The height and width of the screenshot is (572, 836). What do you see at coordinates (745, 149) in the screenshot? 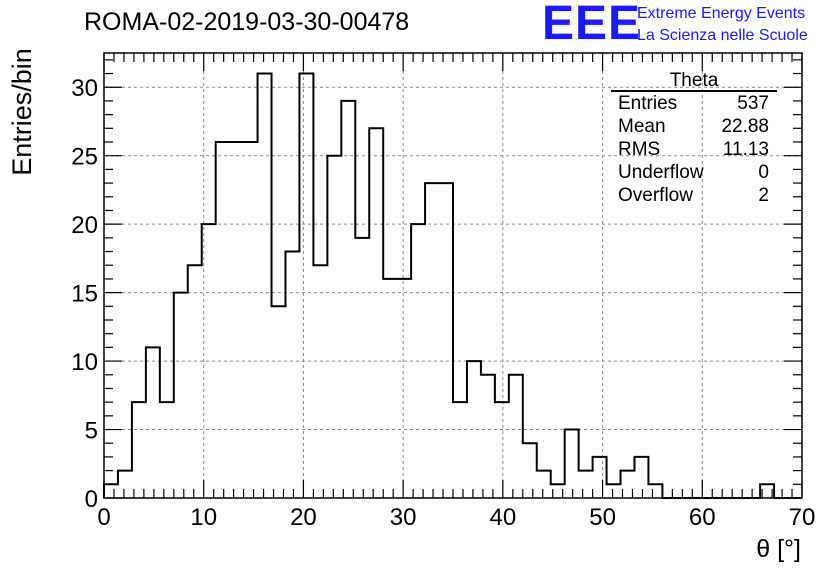
I see `stats-value: 11.13` at bounding box center [745, 149].